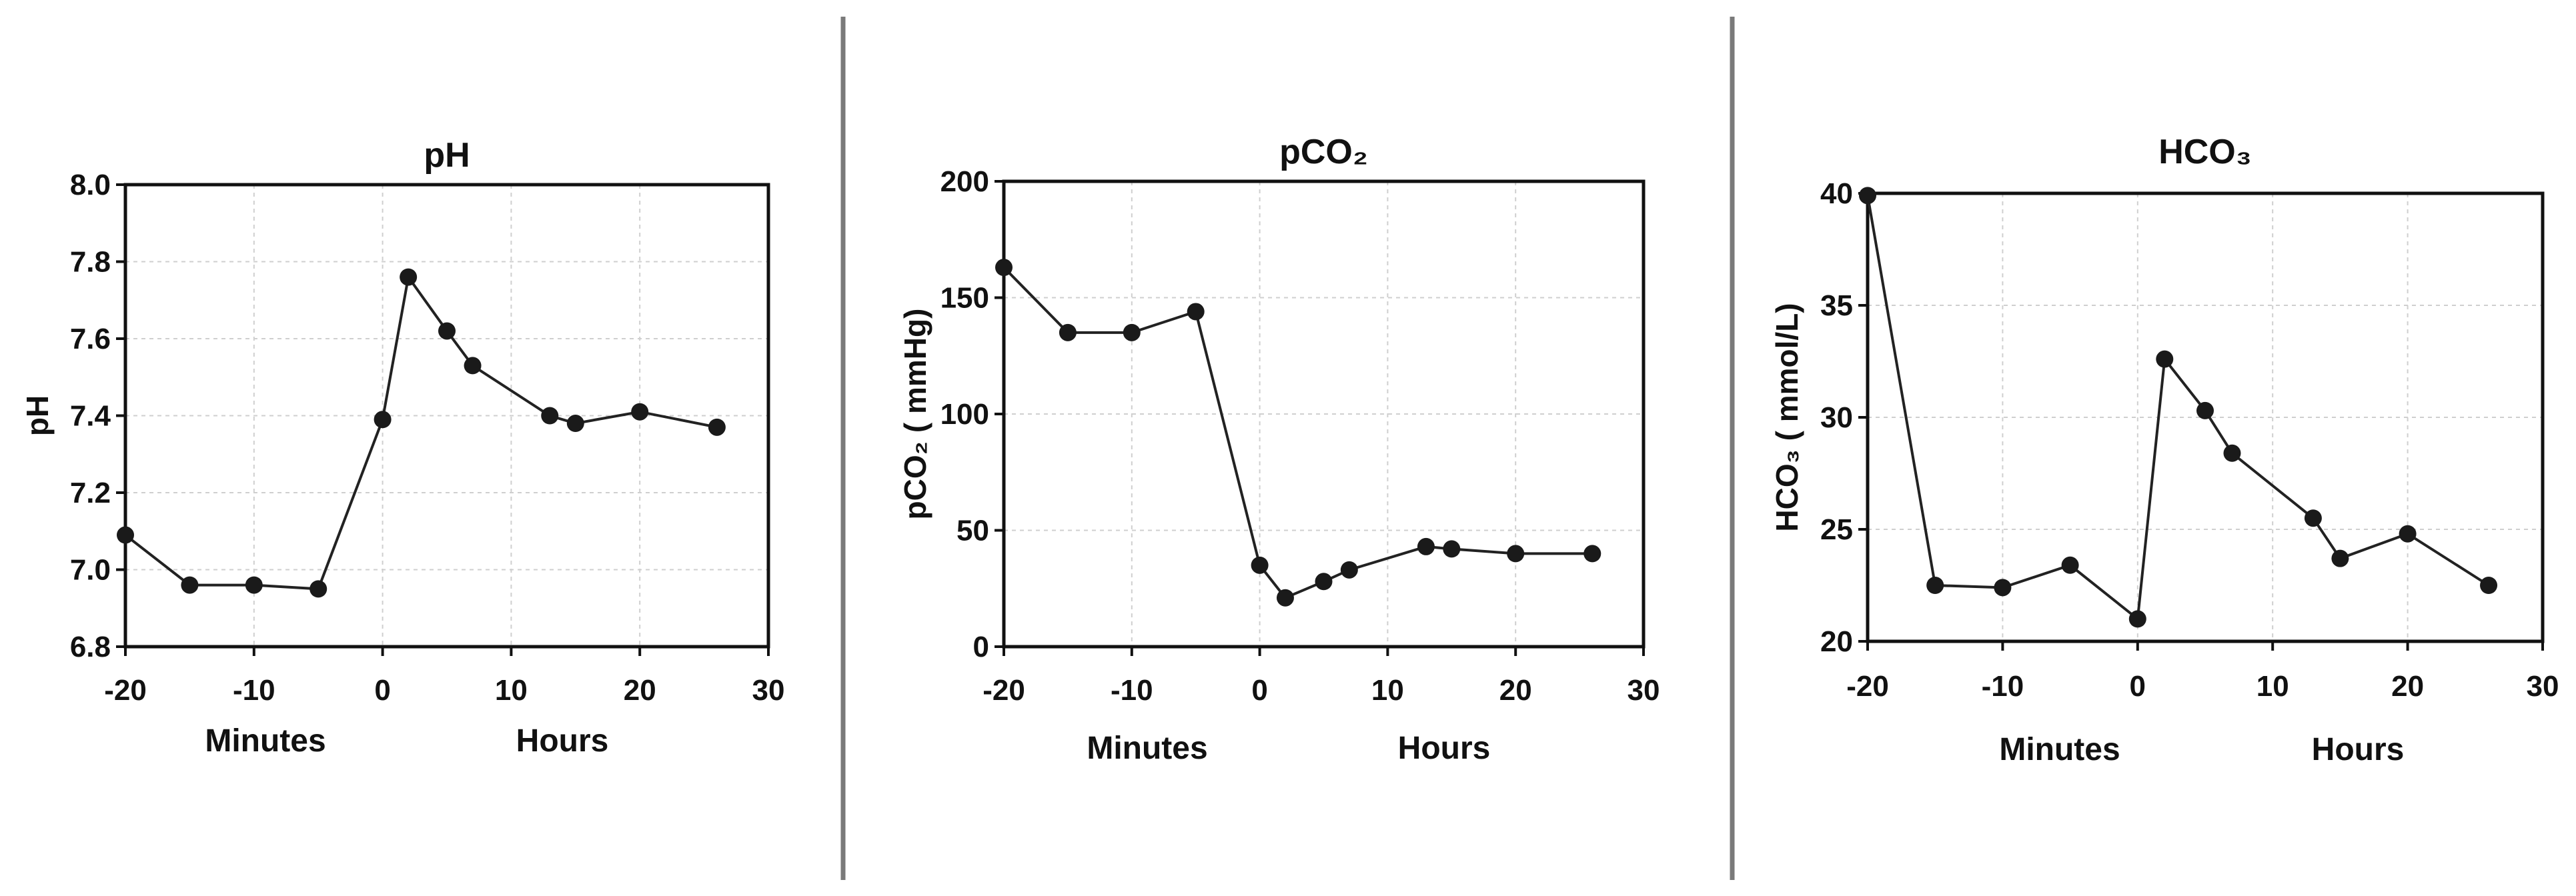 This screenshot has height=896, width=2576. I want to click on chart-title: pH, so click(447, 155).